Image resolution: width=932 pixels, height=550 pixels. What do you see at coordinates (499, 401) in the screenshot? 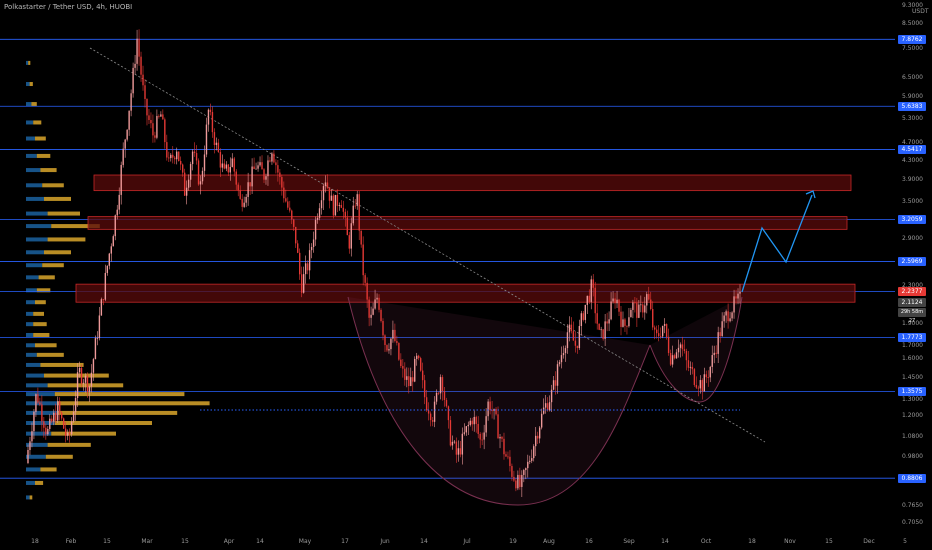
I see `cup-curve` at bounding box center [499, 401].